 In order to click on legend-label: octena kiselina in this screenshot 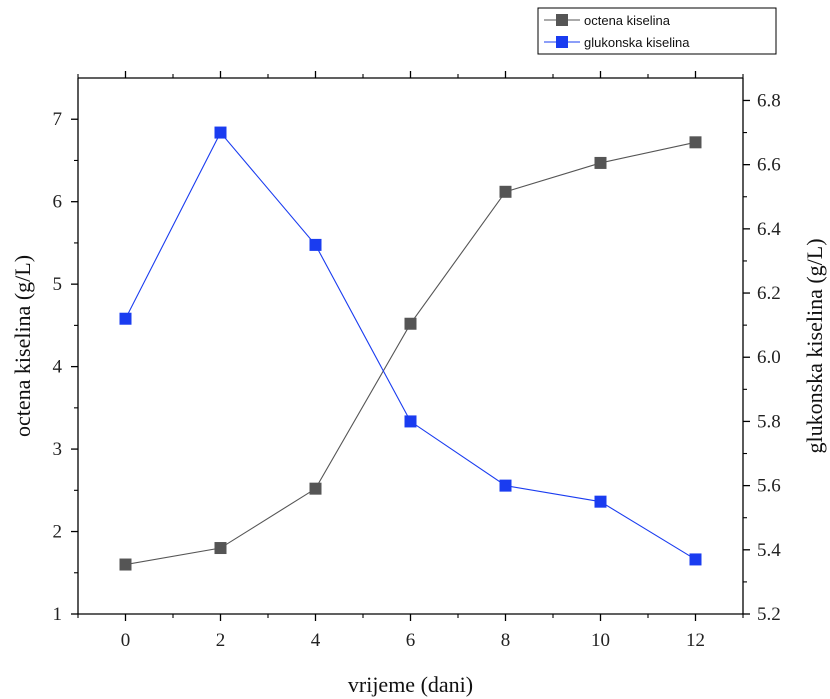, I will do `click(627, 20)`.